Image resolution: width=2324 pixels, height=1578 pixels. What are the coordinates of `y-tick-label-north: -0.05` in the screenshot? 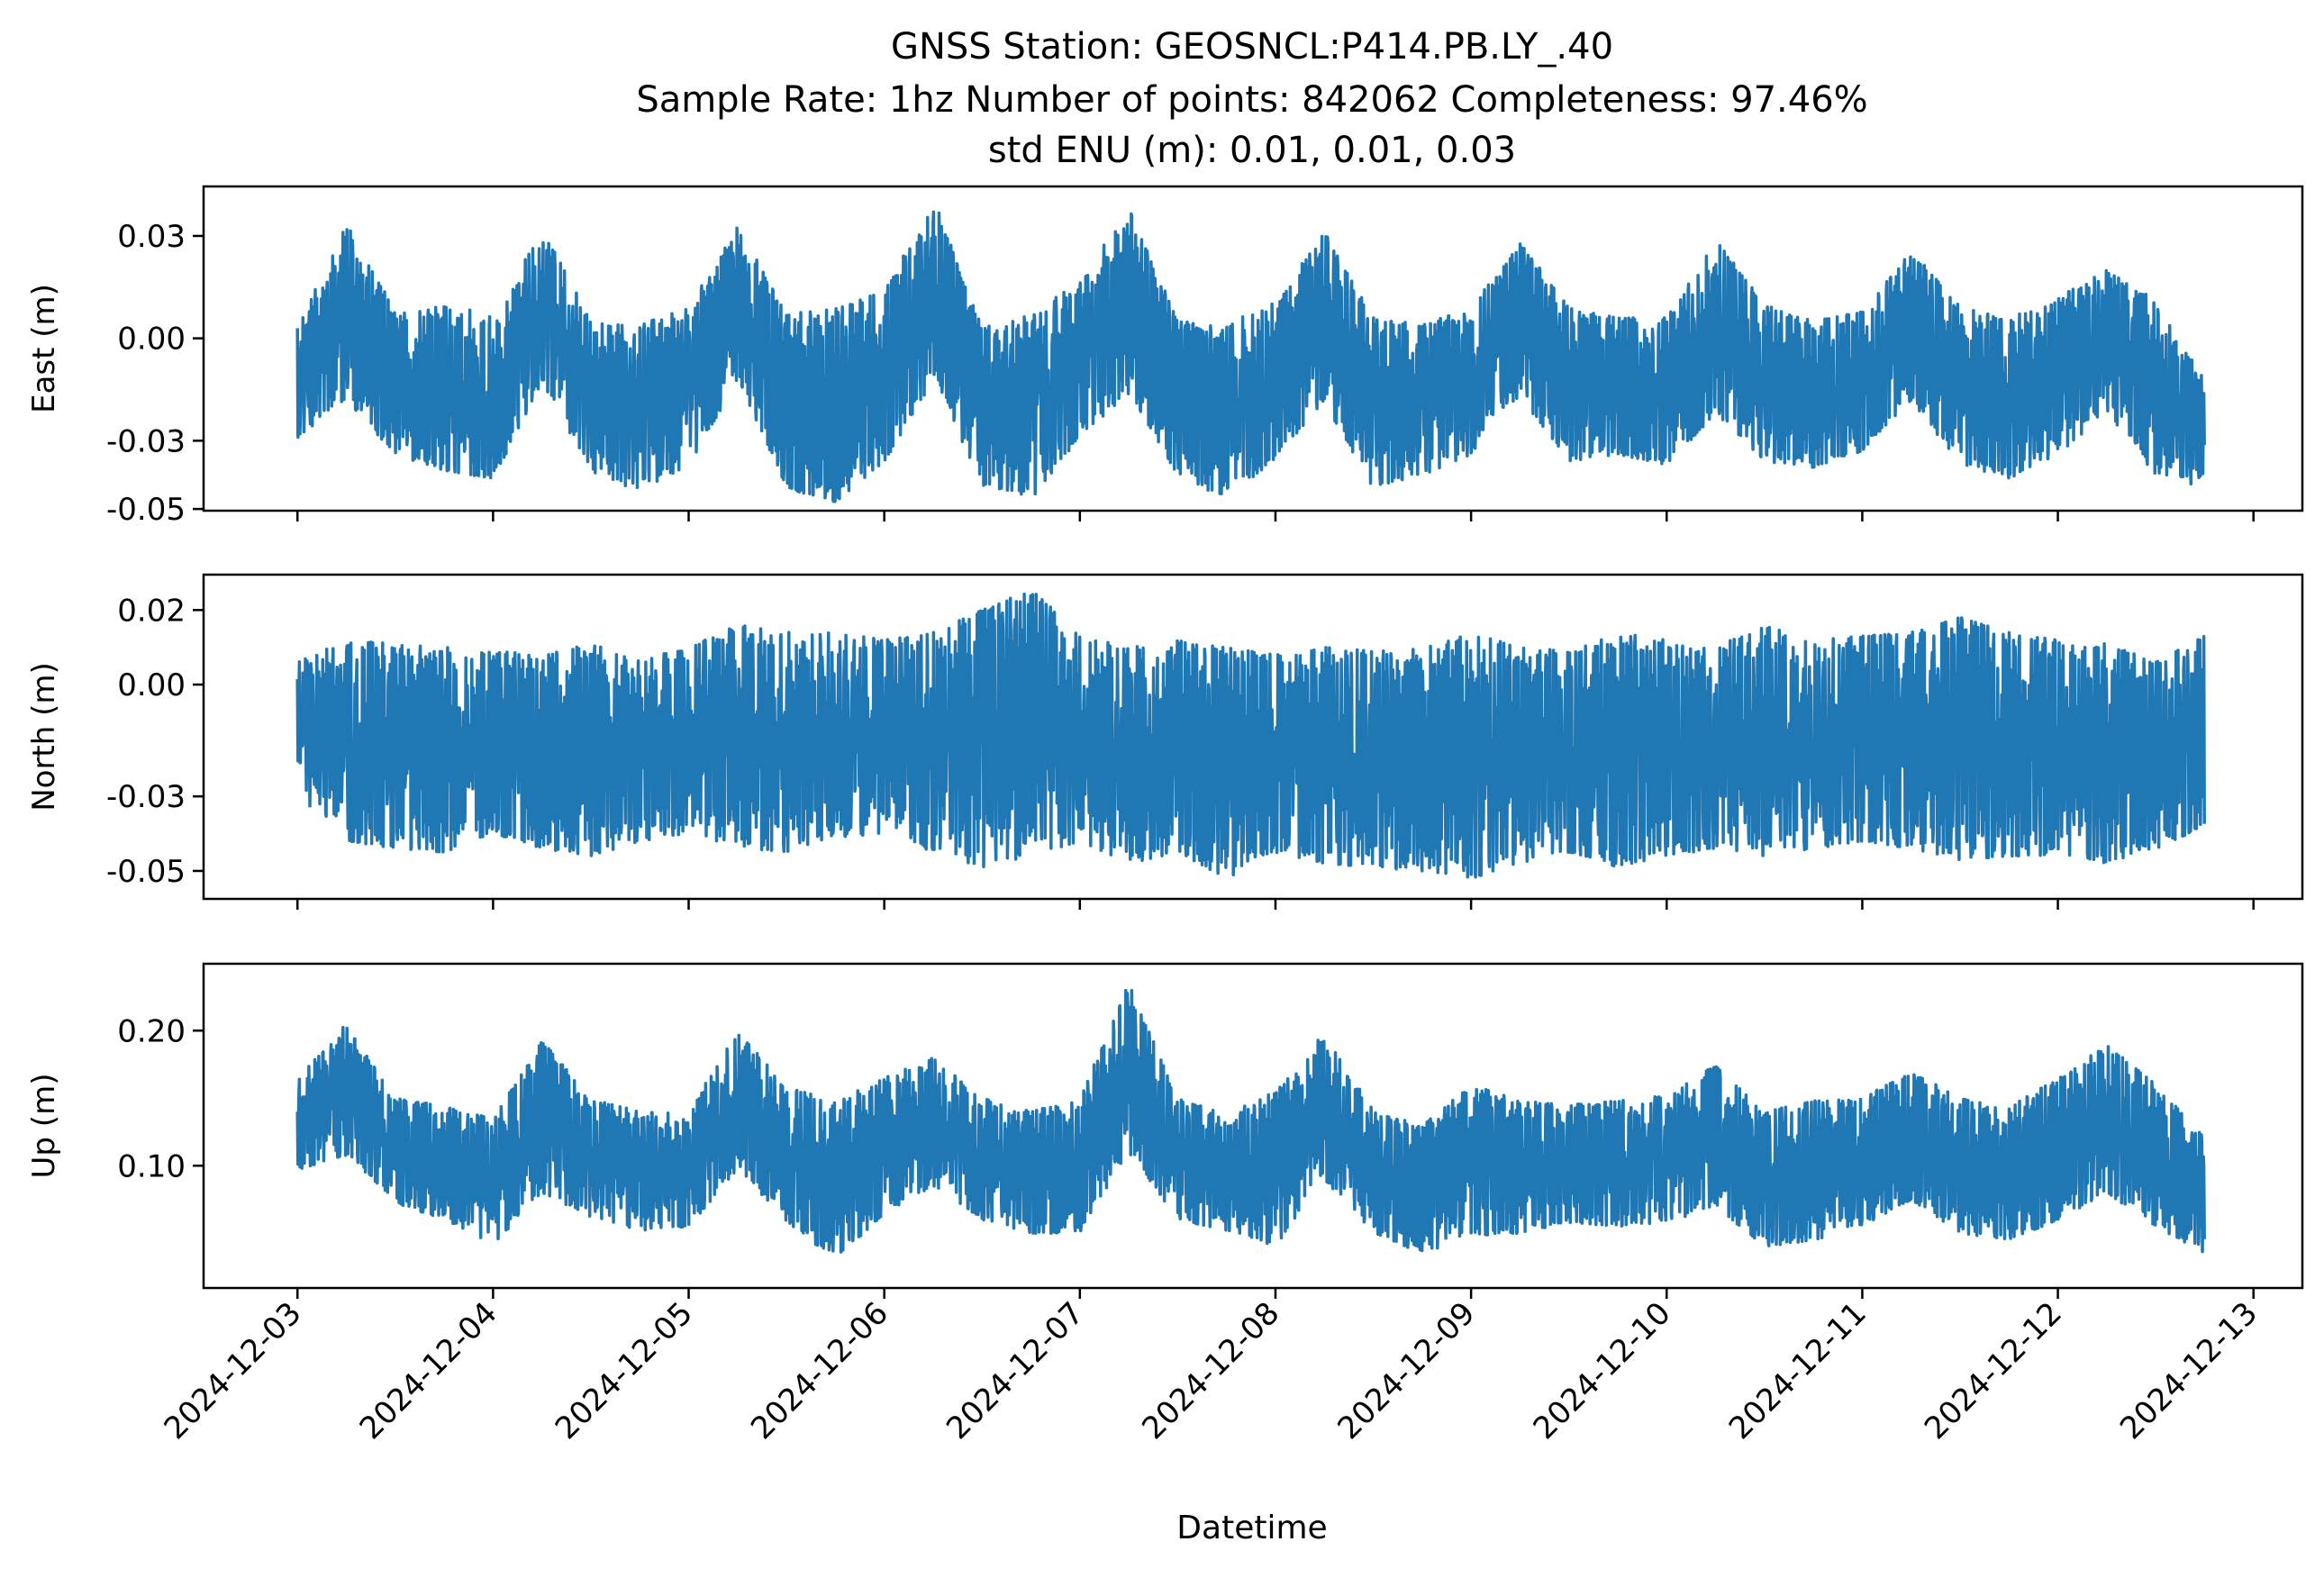 It's located at (146, 872).